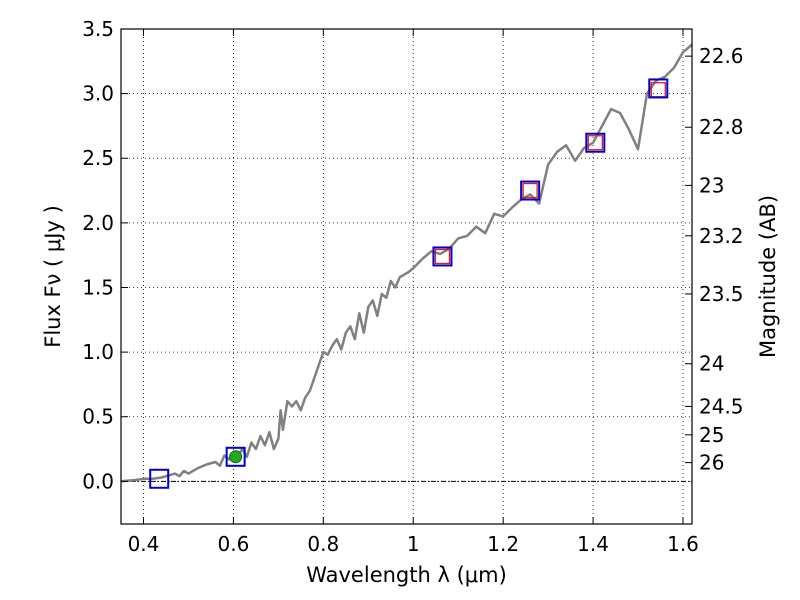 This screenshot has height=600, width=800. What do you see at coordinates (98, 158) in the screenshot?
I see `y-tick-label: 2.5` at bounding box center [98, 158].